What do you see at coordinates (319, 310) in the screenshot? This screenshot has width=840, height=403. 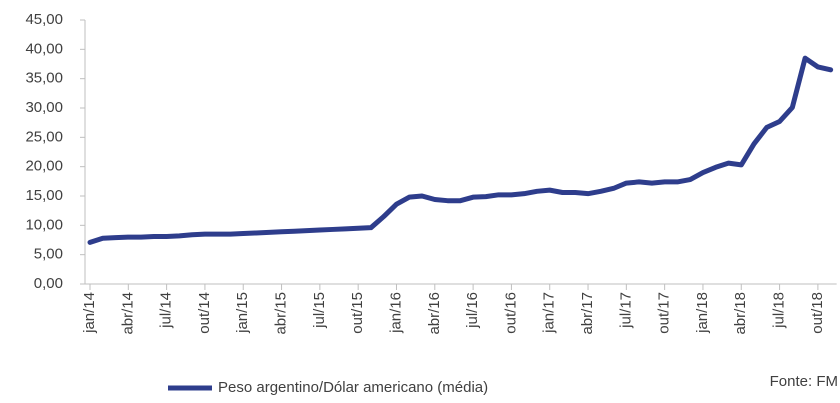 I see `x-tick-label: jul/15` at bounding box center [319, 310].